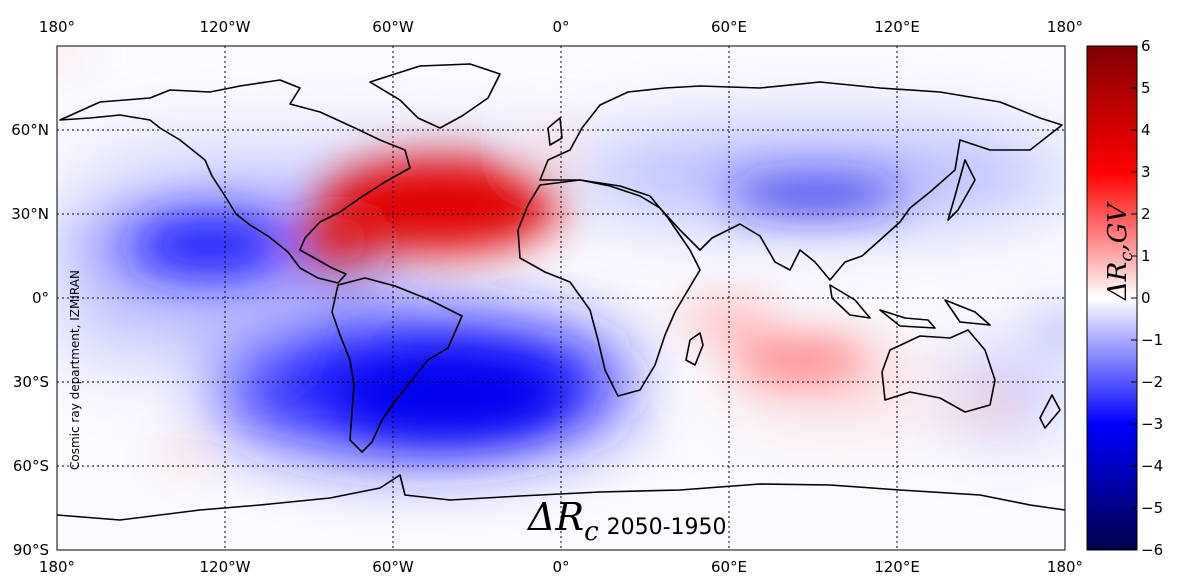 This screenshot has height=583, width=1178. Describe the element at coordinates (1152, 550) in the screenshot. I see `colorbar-tick: −6` at that location.